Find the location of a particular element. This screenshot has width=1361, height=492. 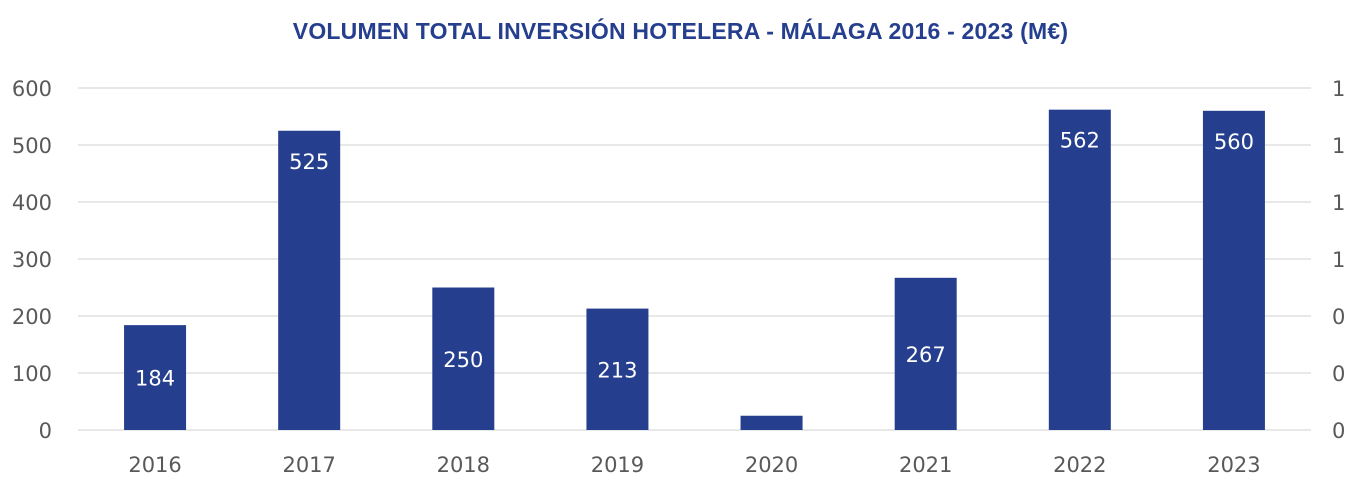

bar-2023 is located at coordinates (1233, 270).